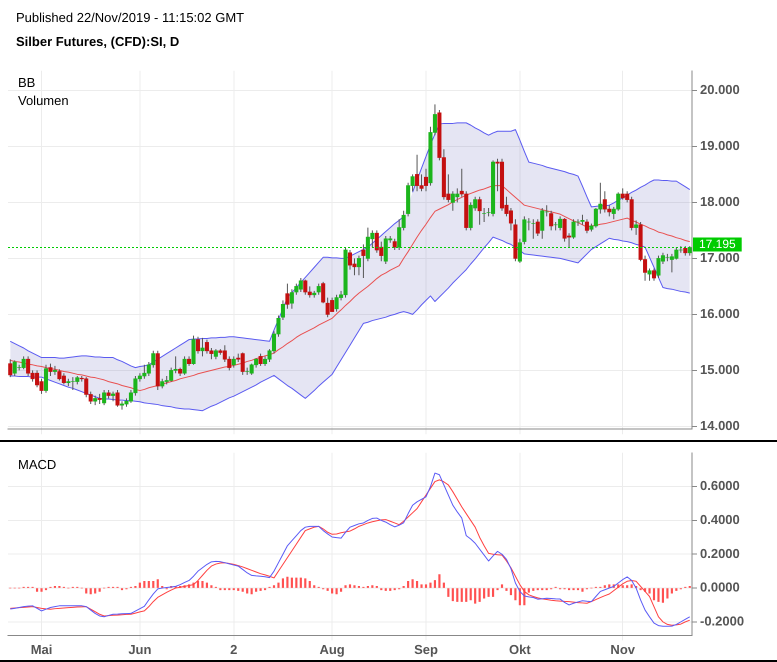  I want to click on y-tick-label: 16.000, so click(720, 313).